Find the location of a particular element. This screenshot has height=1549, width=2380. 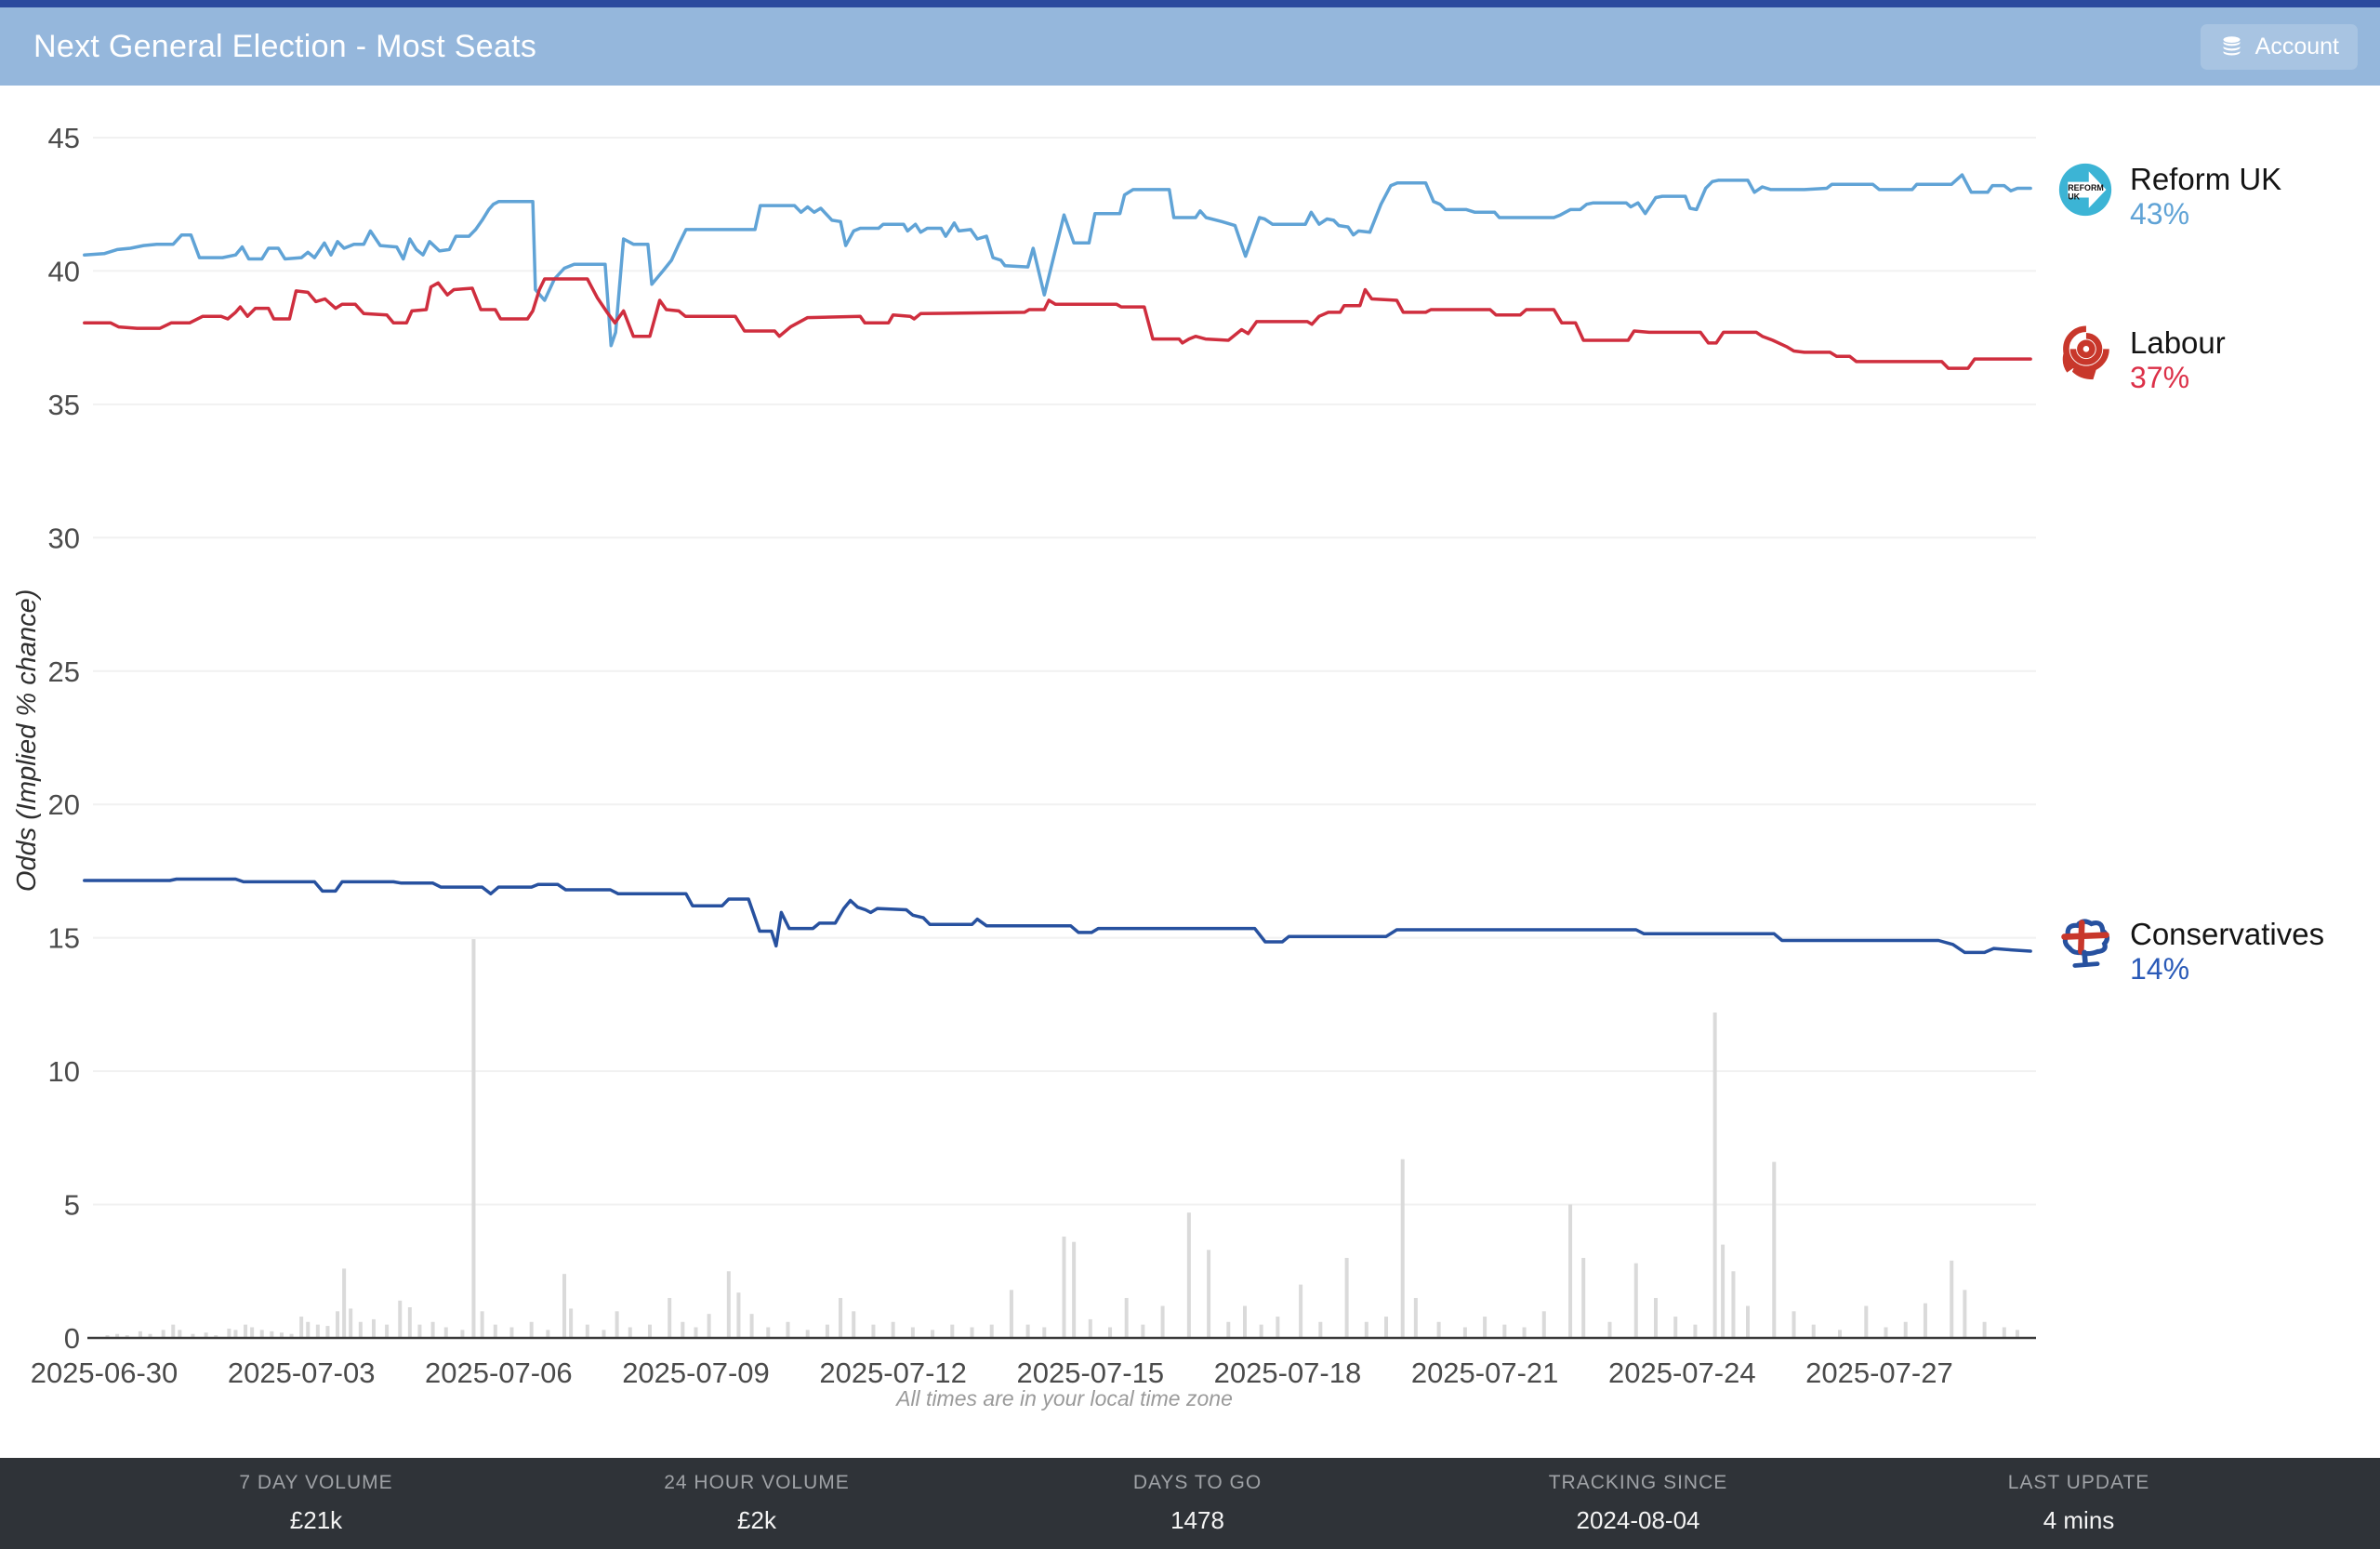

svg-text: 10 is located at coordinates (64, 1071).